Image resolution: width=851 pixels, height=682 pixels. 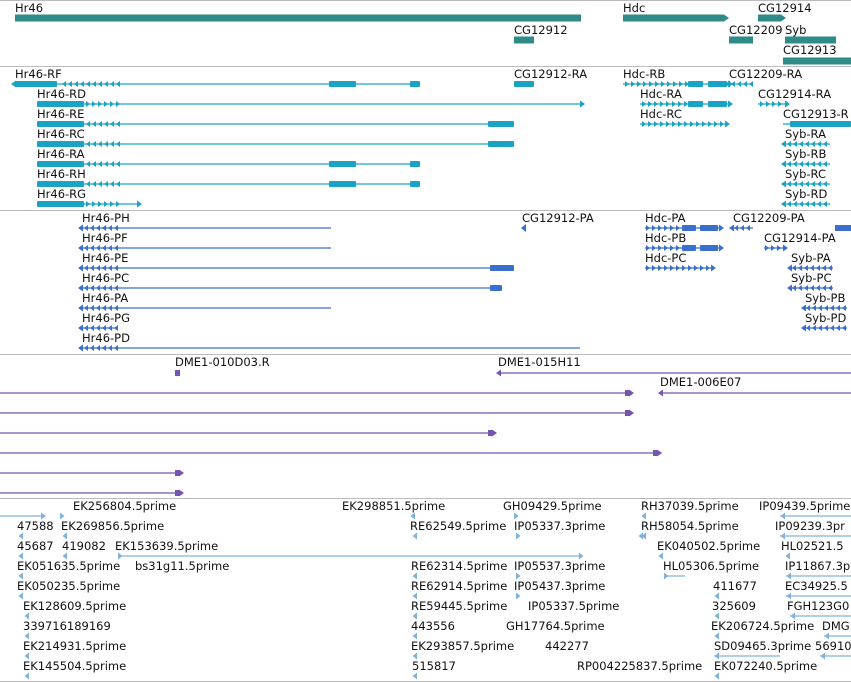 I want to click on protein-hr46-ph-arrow, so click(x=86, y=228).